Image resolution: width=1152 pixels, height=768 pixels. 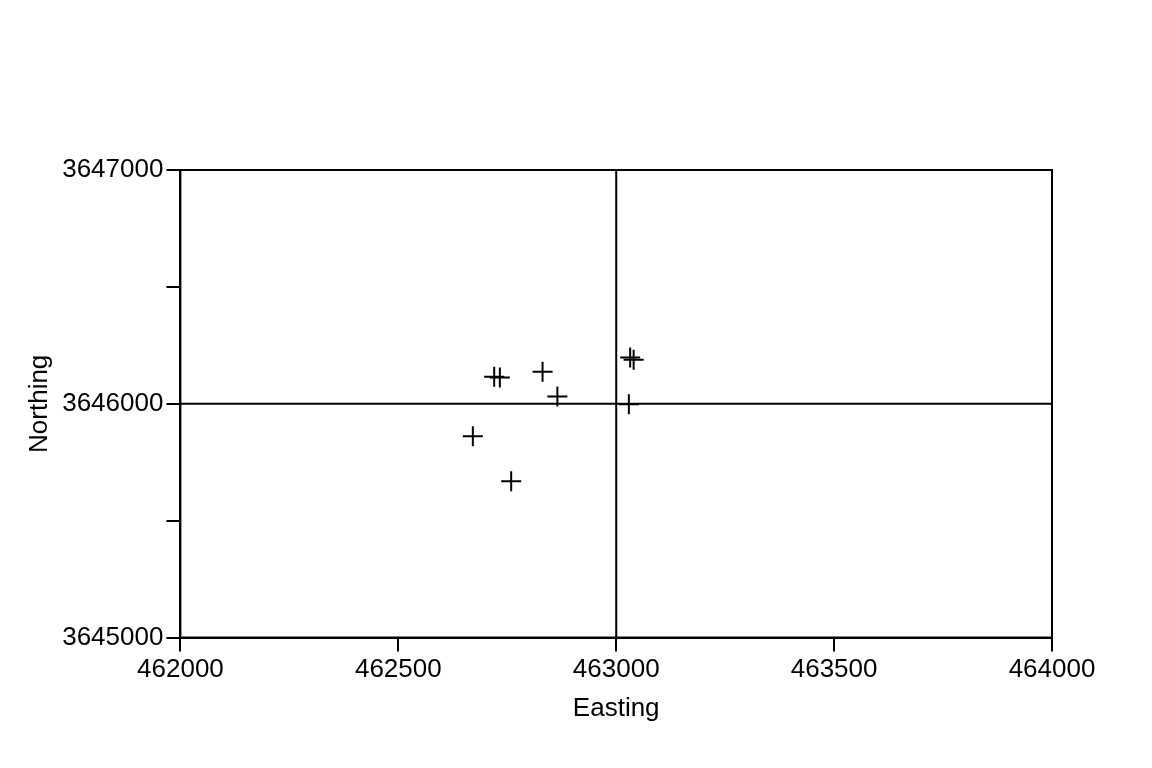 I want to click on y-axis-title: Northing, so click(x=37, y=403).